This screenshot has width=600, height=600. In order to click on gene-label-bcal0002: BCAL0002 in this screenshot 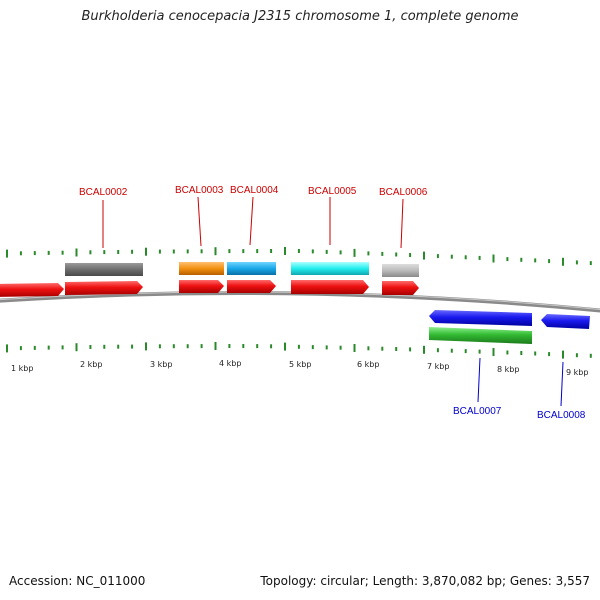, I will do `click(103, 192)`.